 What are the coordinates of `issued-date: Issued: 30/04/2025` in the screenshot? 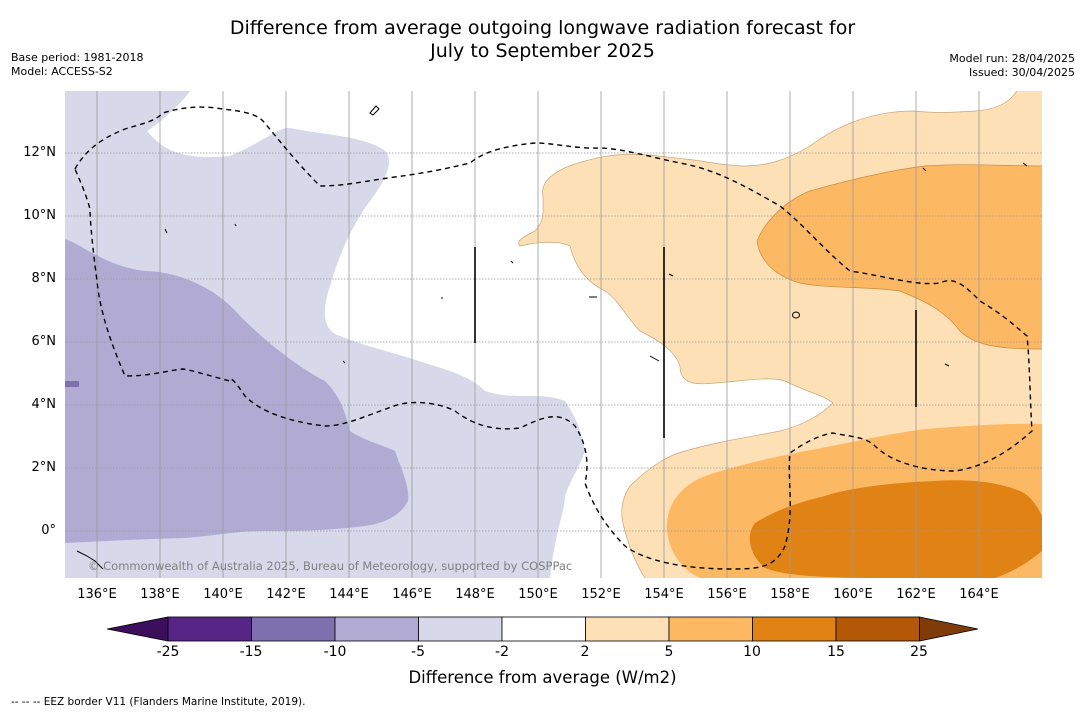 It's located at (1021, 72).